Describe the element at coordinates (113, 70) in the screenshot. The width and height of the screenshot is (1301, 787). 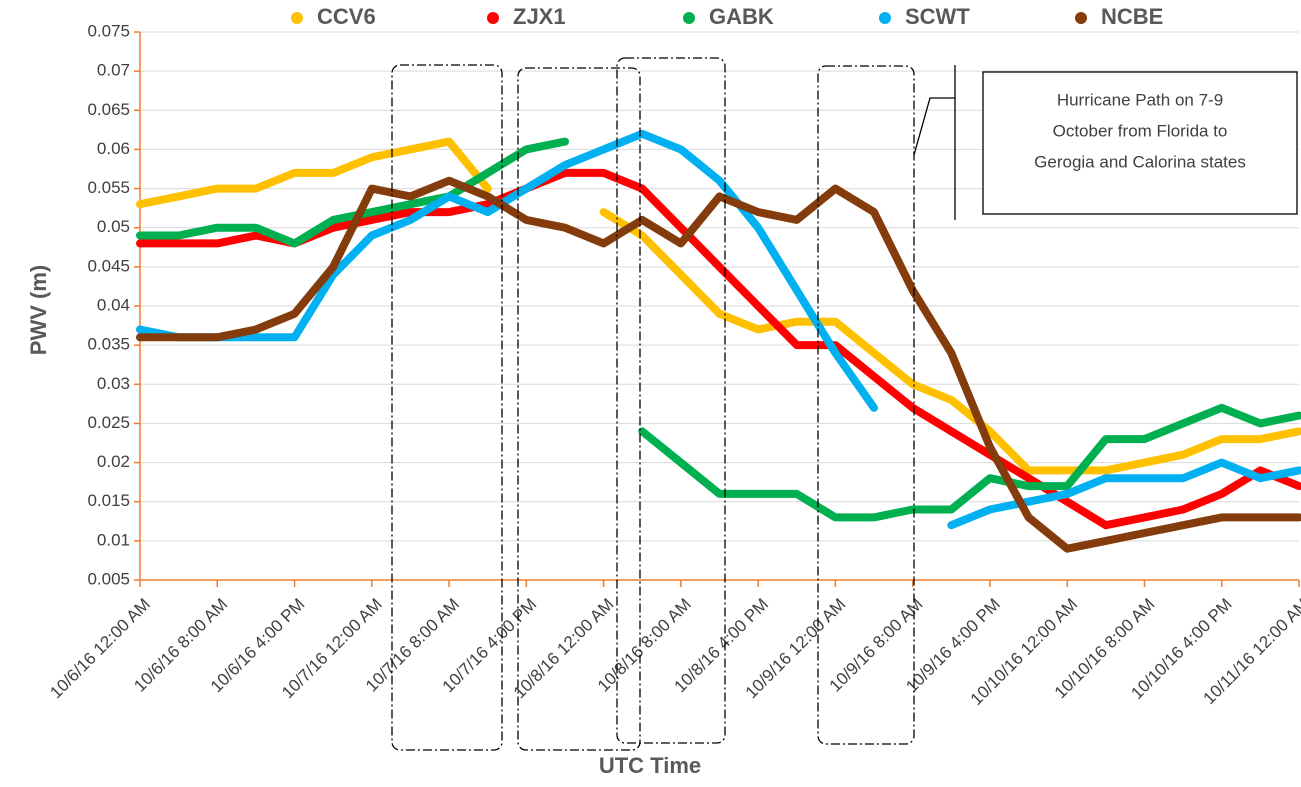
I see `y-tick-label: 0.07` at that location.